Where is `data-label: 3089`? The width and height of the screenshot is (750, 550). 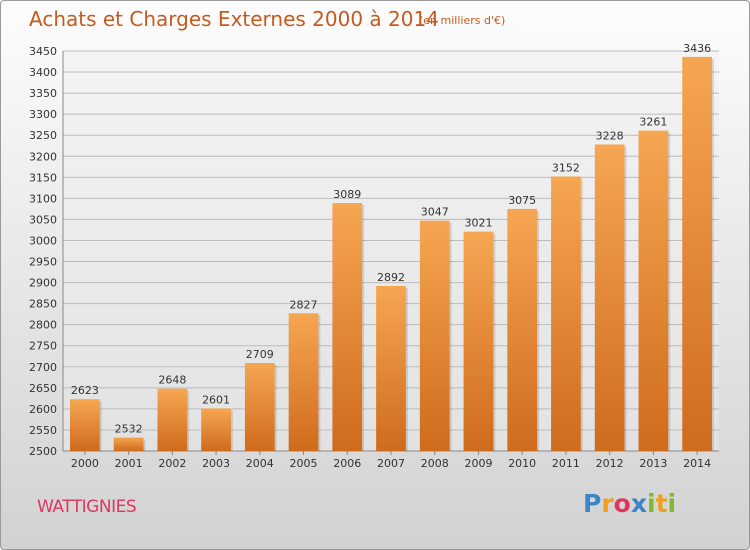 data-label: 3089 is located at coordinates (347, 194).